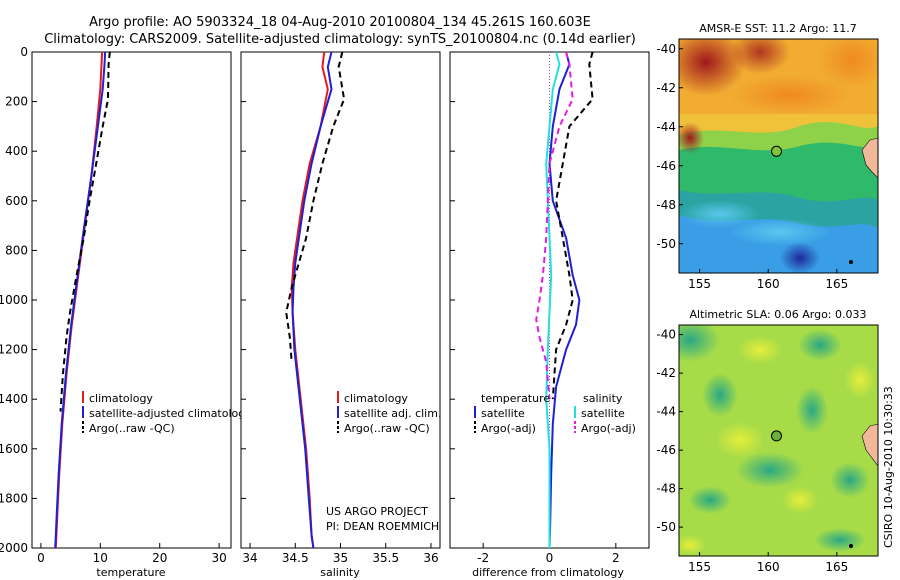 This screenshot has height=580, width=900. What do you see at coordinates (159, 558) in the screenshot?
I see `temperature-xtick-label: 20` at bounding box center [159, 558].